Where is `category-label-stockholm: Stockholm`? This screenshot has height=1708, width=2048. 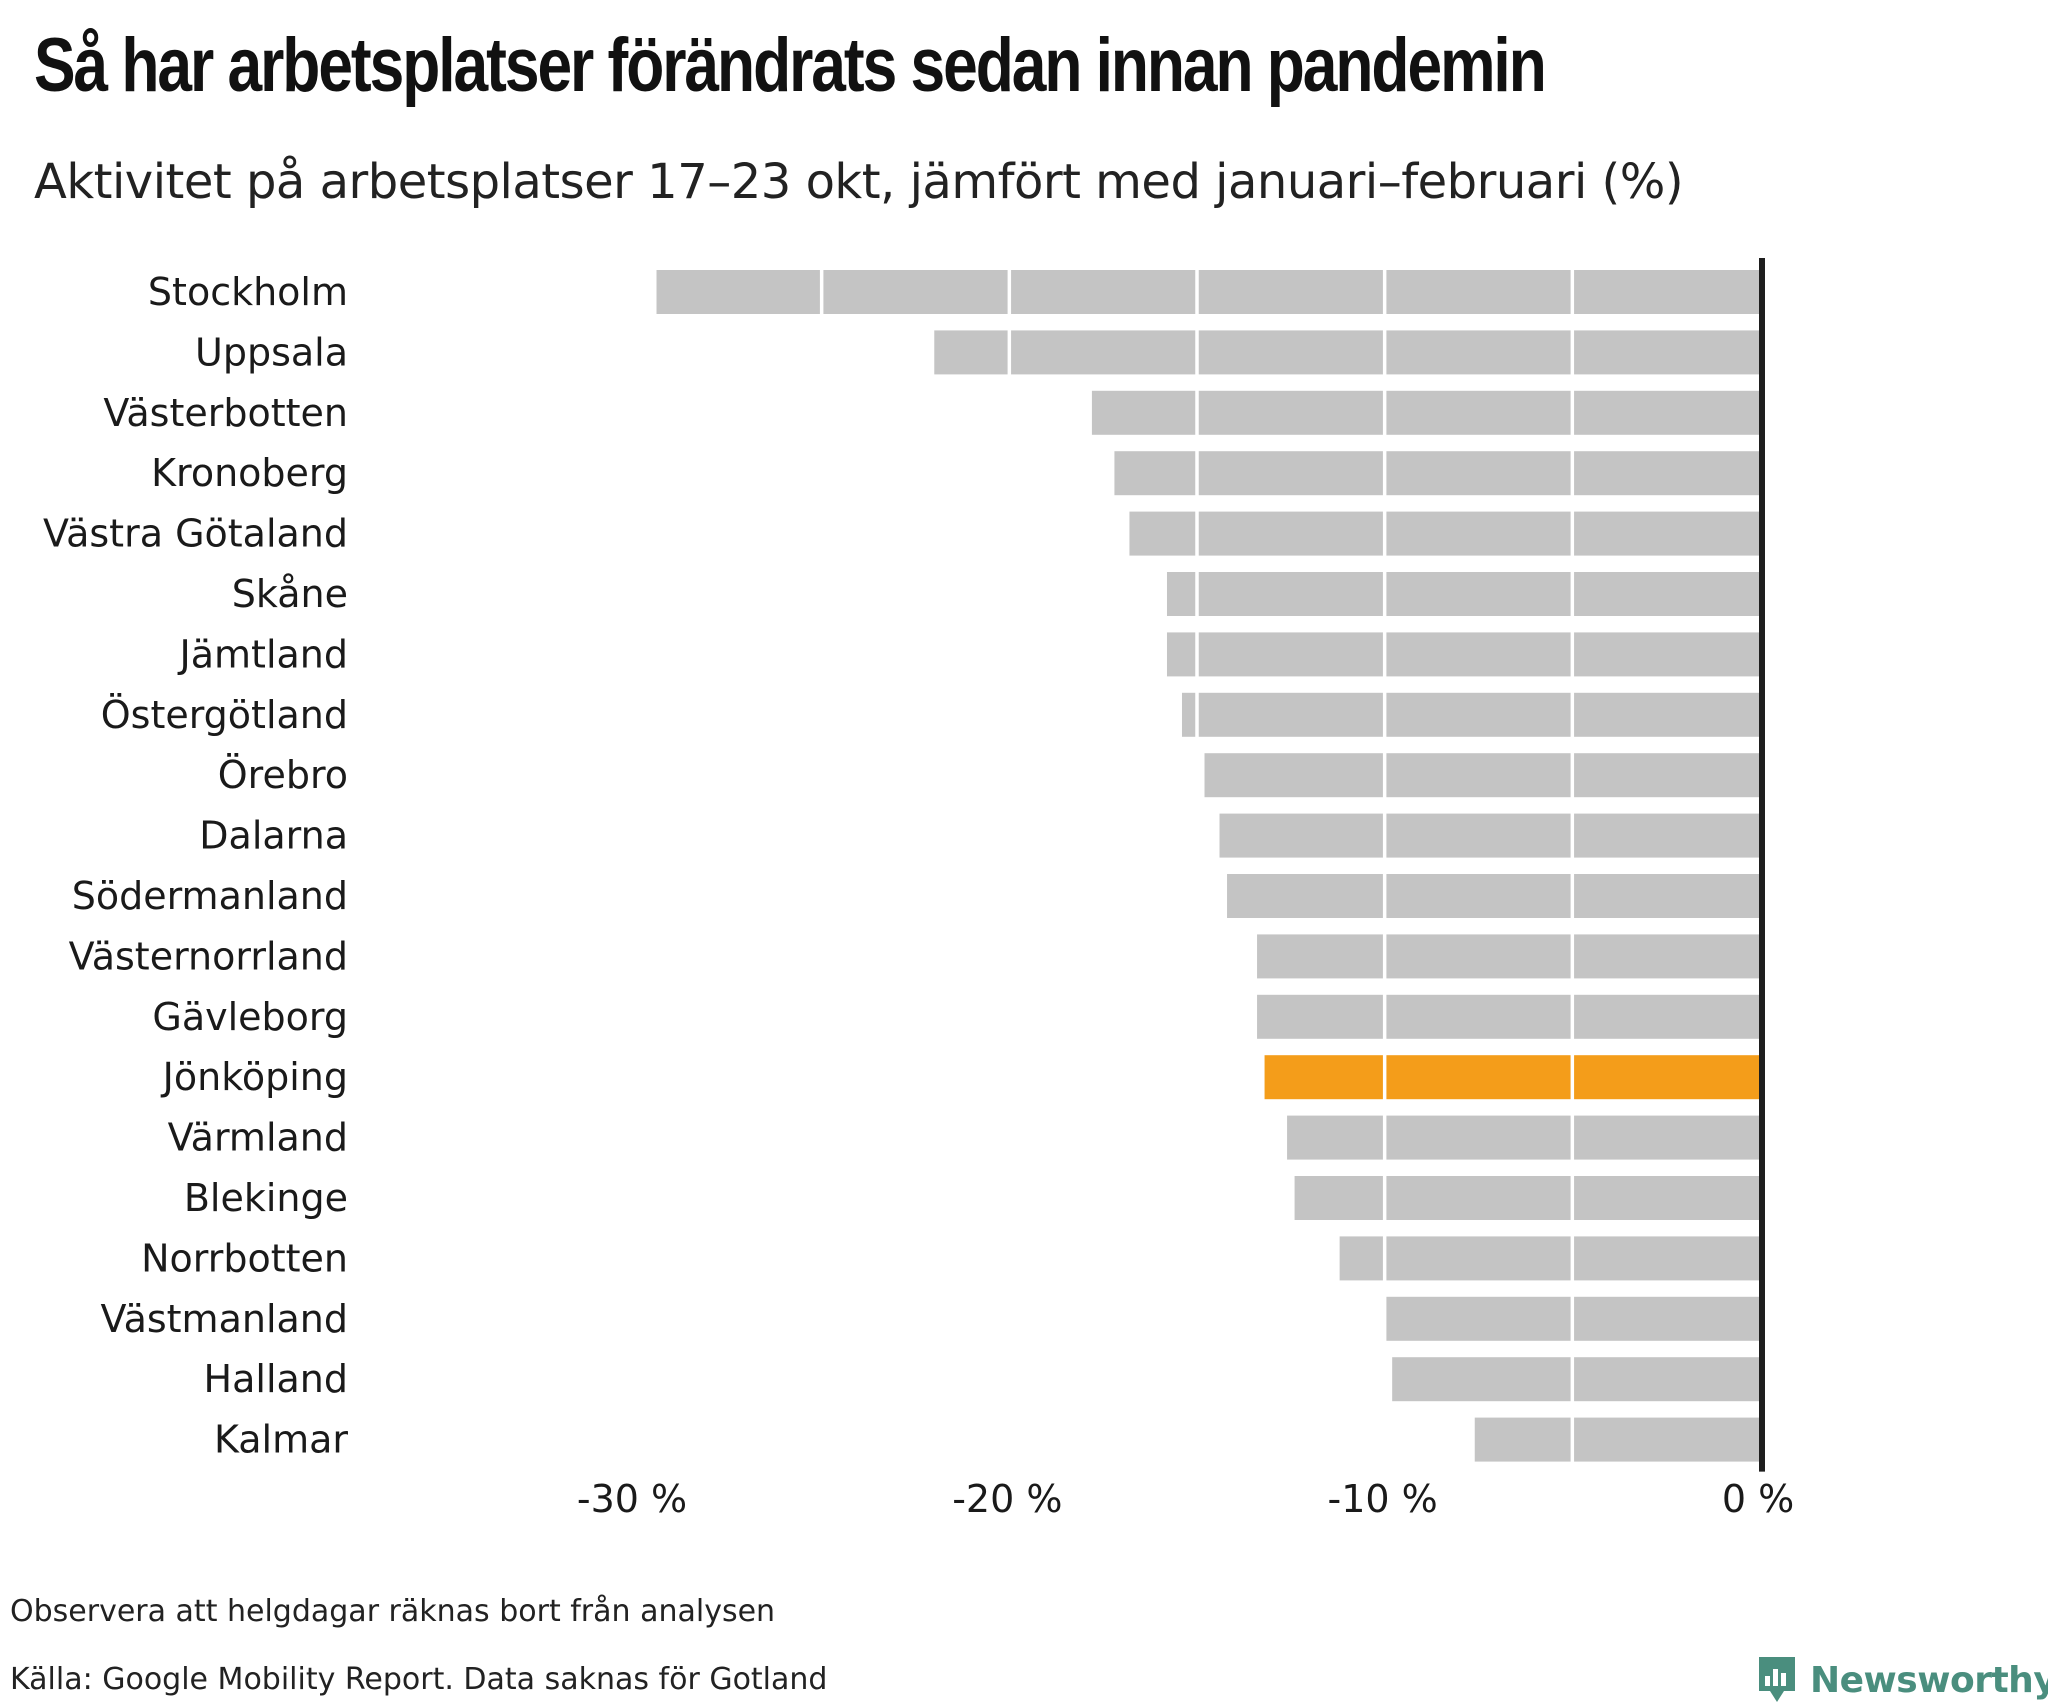 category-label-stockholm: Stockholm is located at coordinates (248, 292).